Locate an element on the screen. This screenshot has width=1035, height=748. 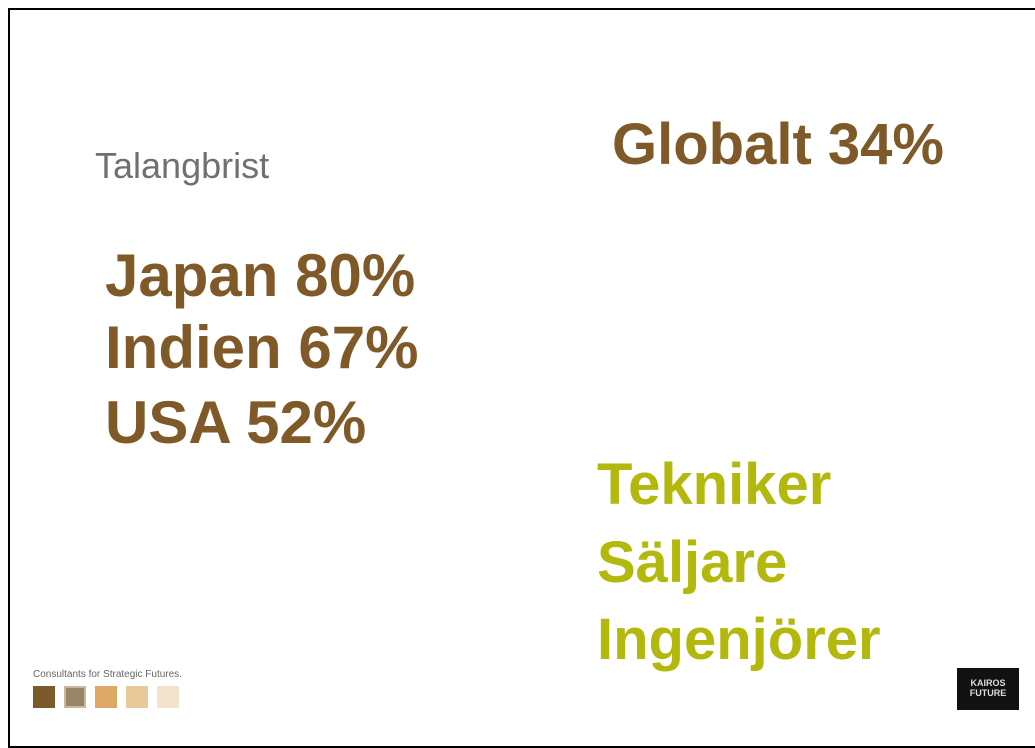
role: Säljare is located at coordinates (692, 562).